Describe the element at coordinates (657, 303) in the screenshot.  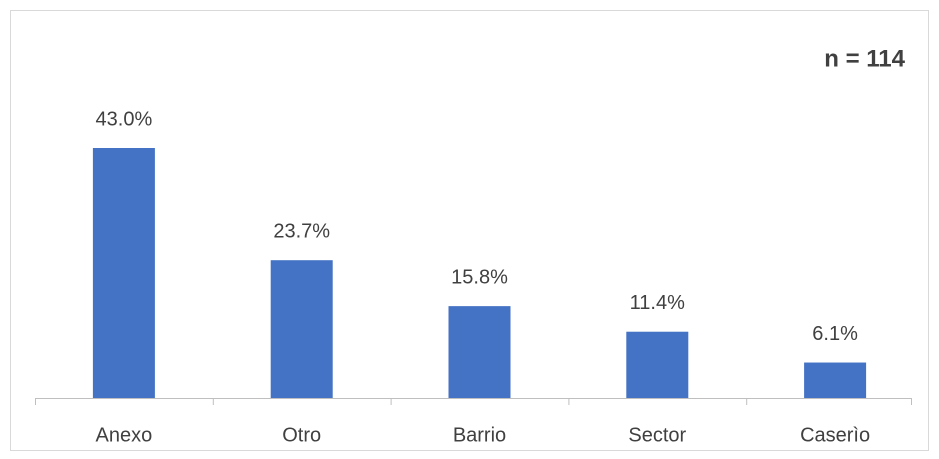
I see `value-label: 11.4%` at that location.